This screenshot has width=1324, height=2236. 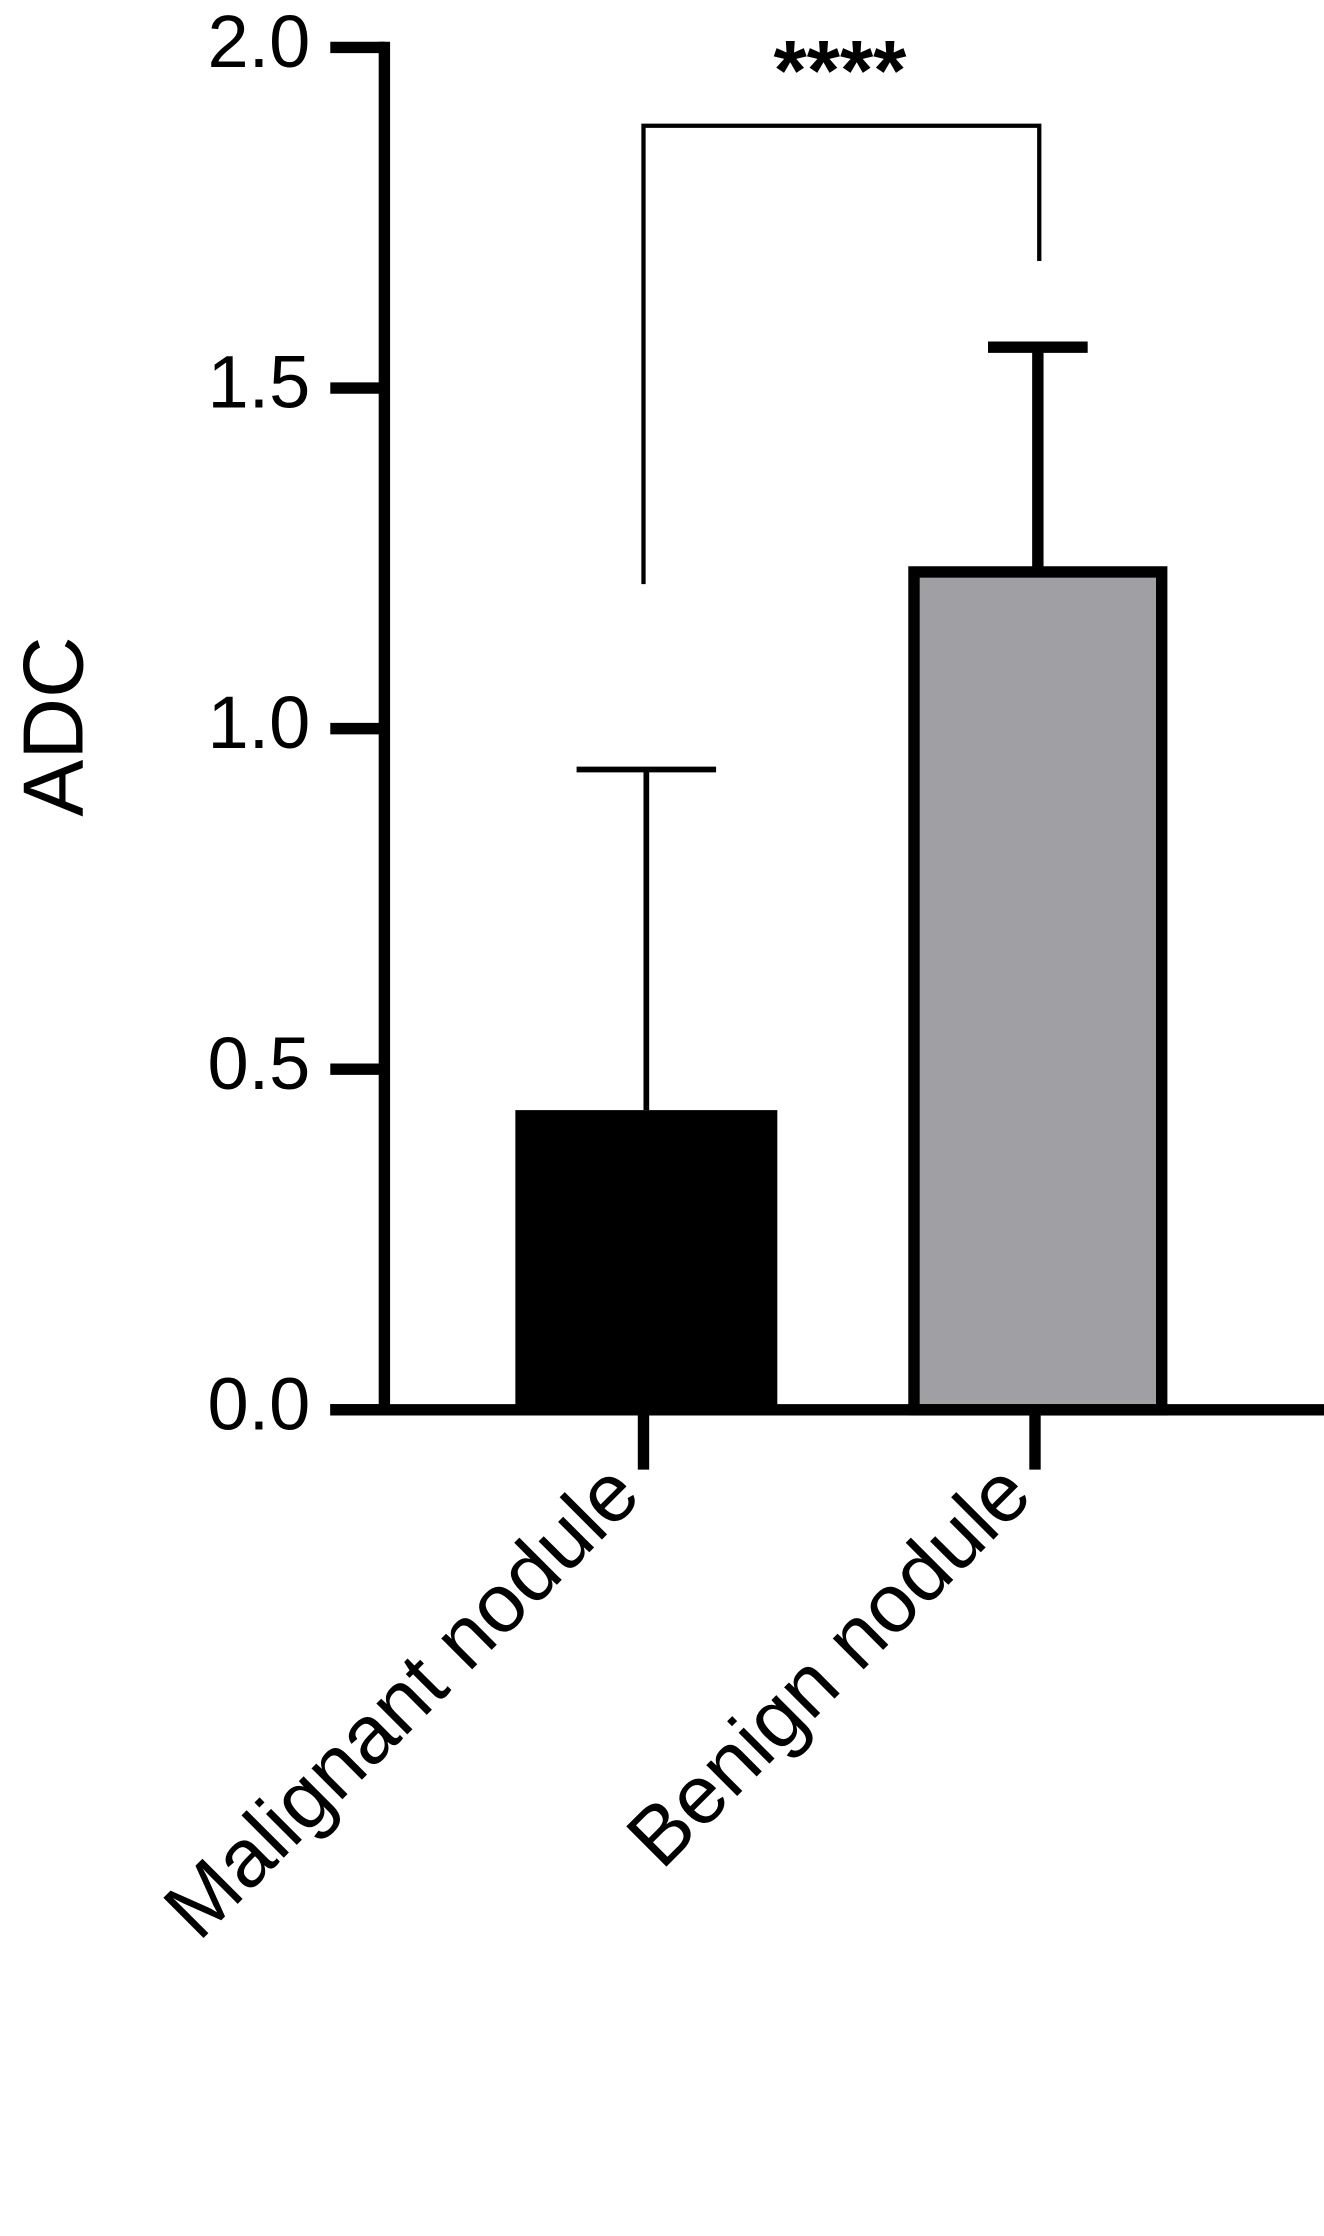 What do you see at coordinates (401, 1701) in the screenshot?
I see `x-tick-label: Malignant nodule` at bounding box center [401, 1701].